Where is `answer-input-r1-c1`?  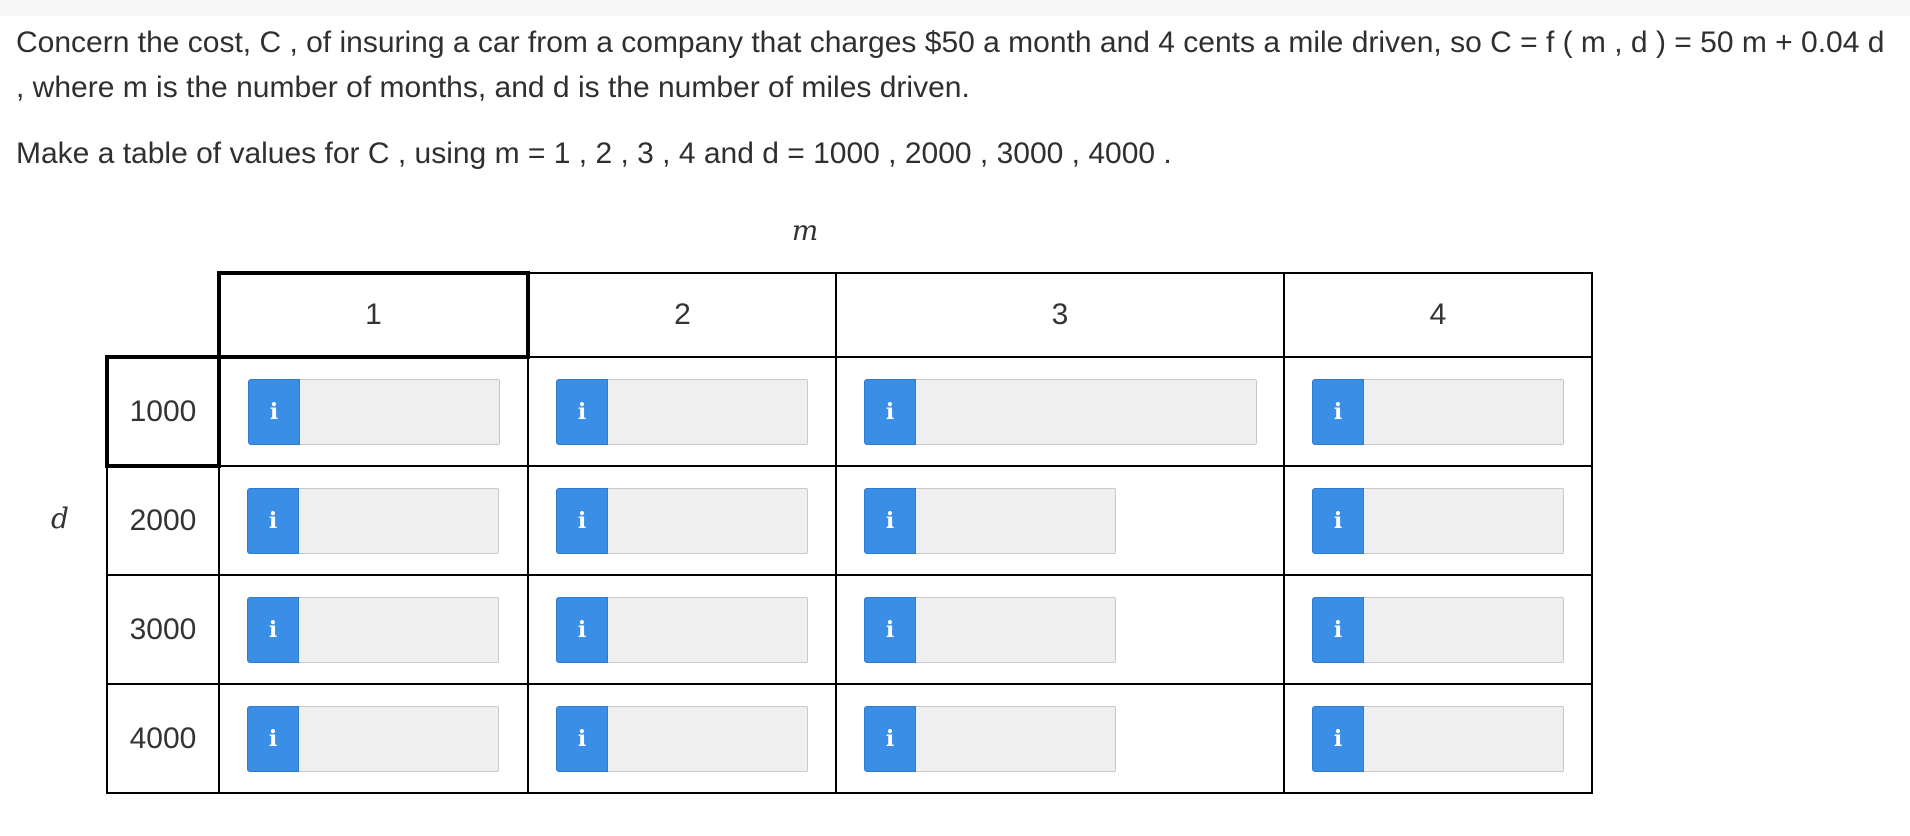
answer-input-r1-c1 is located at coordinates (400, 412).